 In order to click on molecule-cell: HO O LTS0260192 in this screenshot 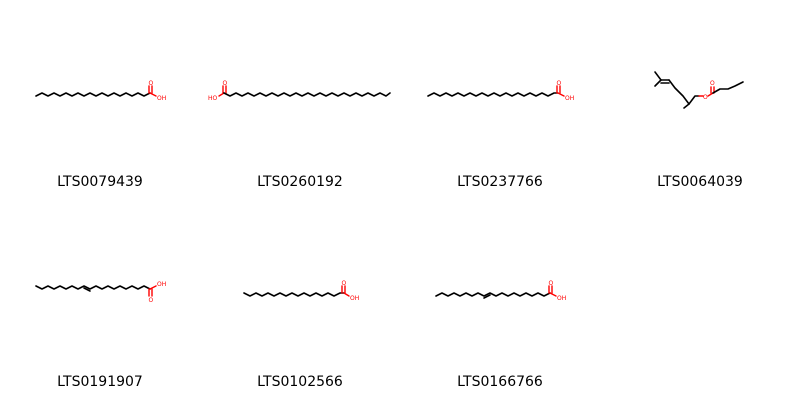, I will do `click(300, 100)`.